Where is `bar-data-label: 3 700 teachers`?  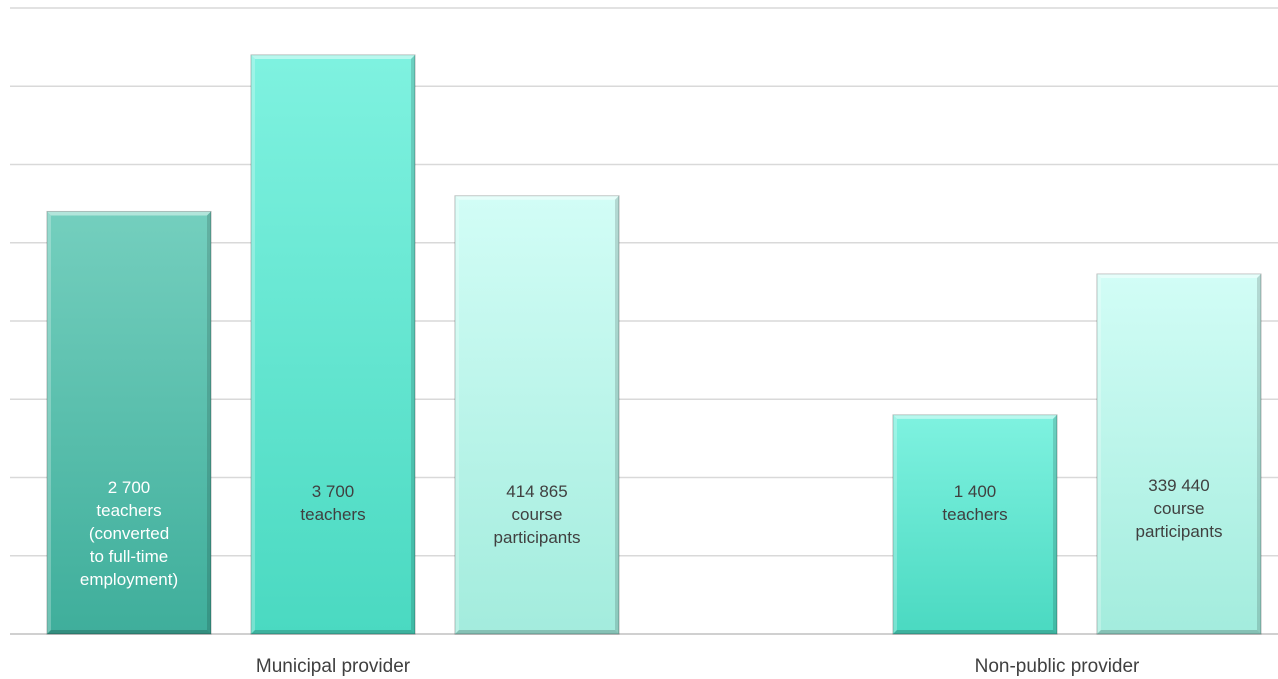
bar-data-label: 3 700 teachers is located at coordinates (332, 503).